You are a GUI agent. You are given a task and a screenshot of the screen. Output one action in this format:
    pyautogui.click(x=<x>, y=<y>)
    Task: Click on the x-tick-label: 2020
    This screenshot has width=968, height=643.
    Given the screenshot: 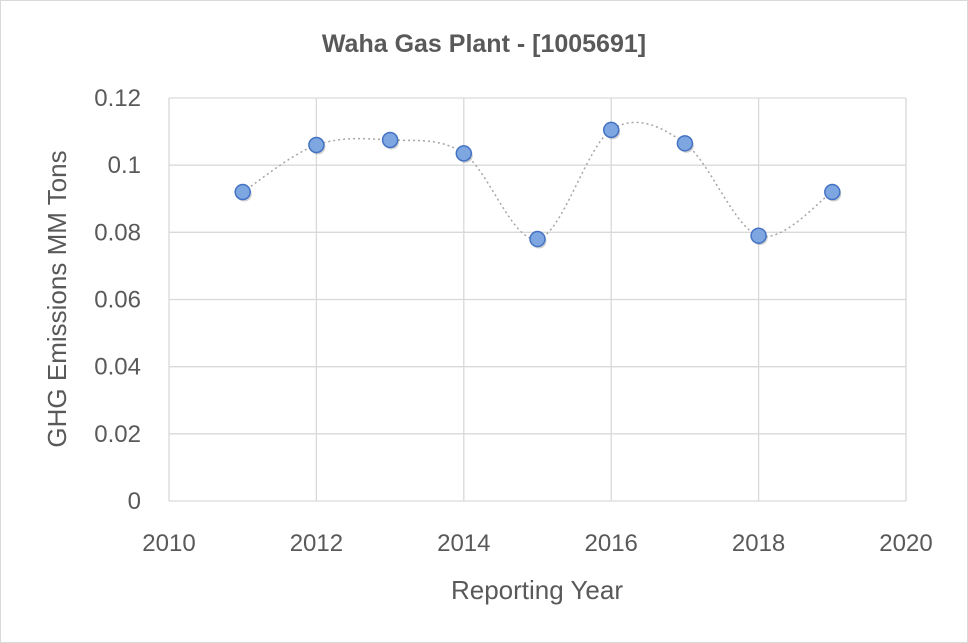 What is the action you would take?
    pyautogui.click(x=905, y=543)
    